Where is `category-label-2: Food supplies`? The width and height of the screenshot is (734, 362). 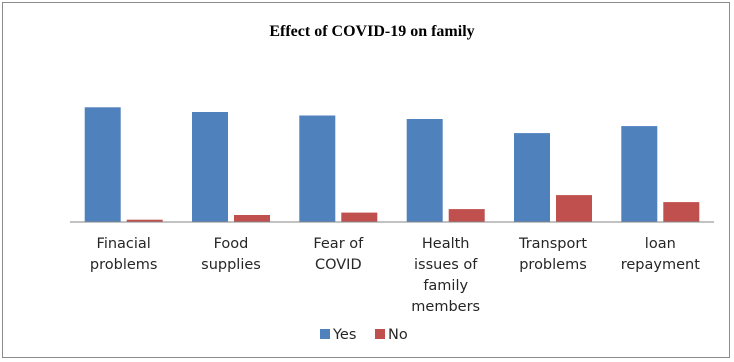
category-label-2: Food supplies is located at coordinates (231, 254).